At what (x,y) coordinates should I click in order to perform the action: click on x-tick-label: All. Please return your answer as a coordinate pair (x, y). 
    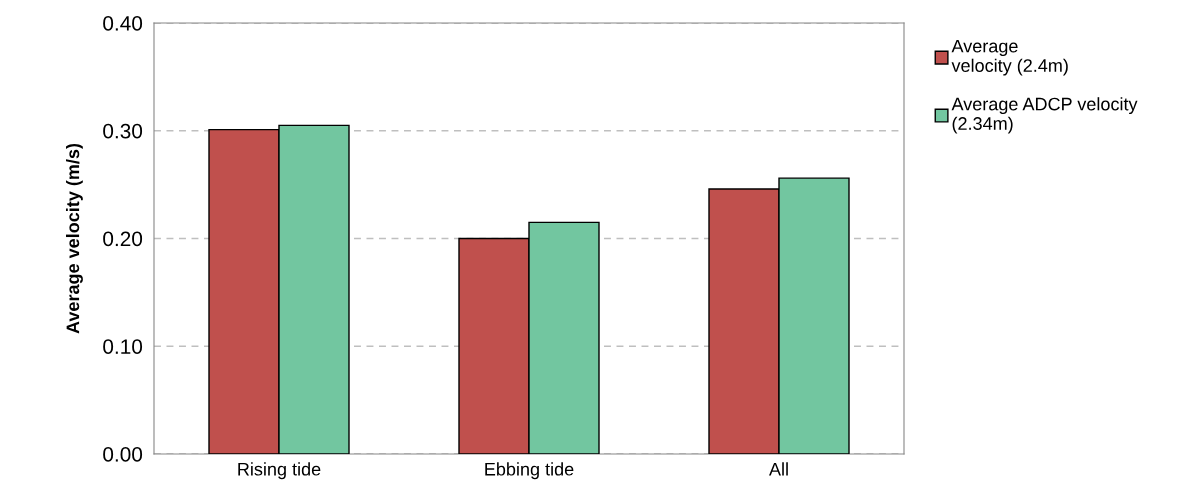
    Looking at the image, I should click on (778, 469).